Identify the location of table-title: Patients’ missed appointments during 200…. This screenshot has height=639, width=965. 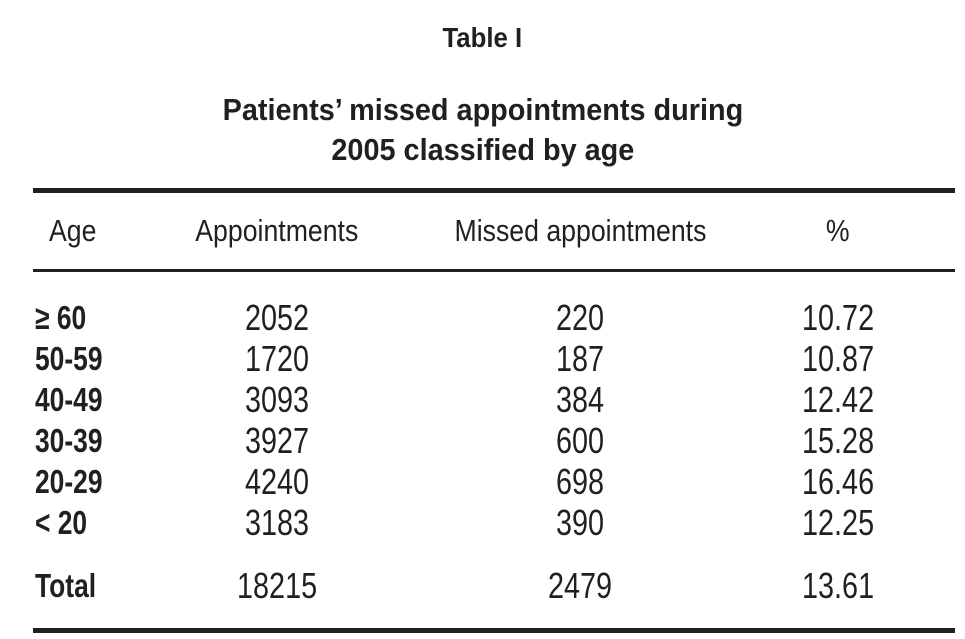
(482, 130).